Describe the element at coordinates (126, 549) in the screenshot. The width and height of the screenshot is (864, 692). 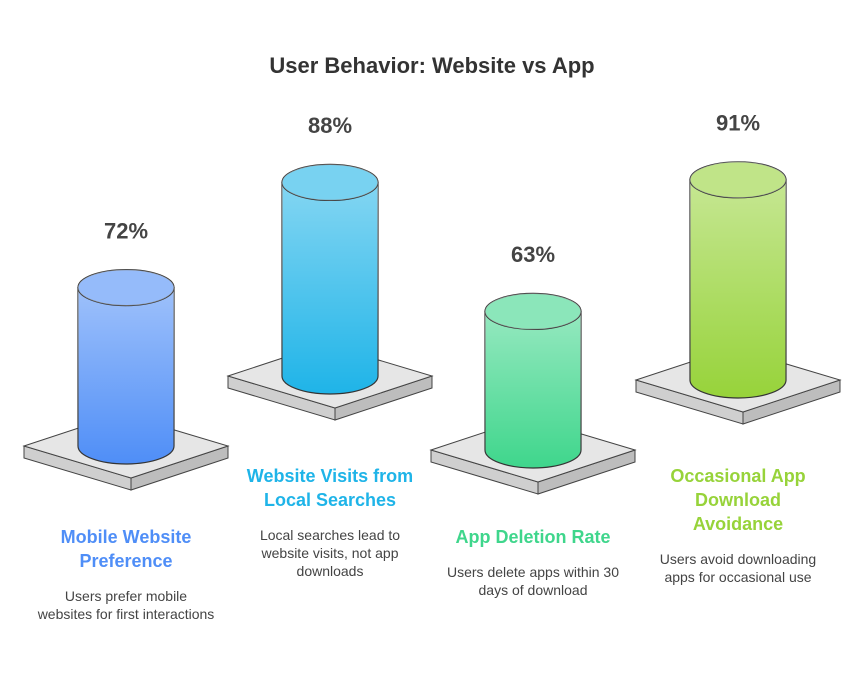
I see `category-label: Mobile Website Preference` at that location.